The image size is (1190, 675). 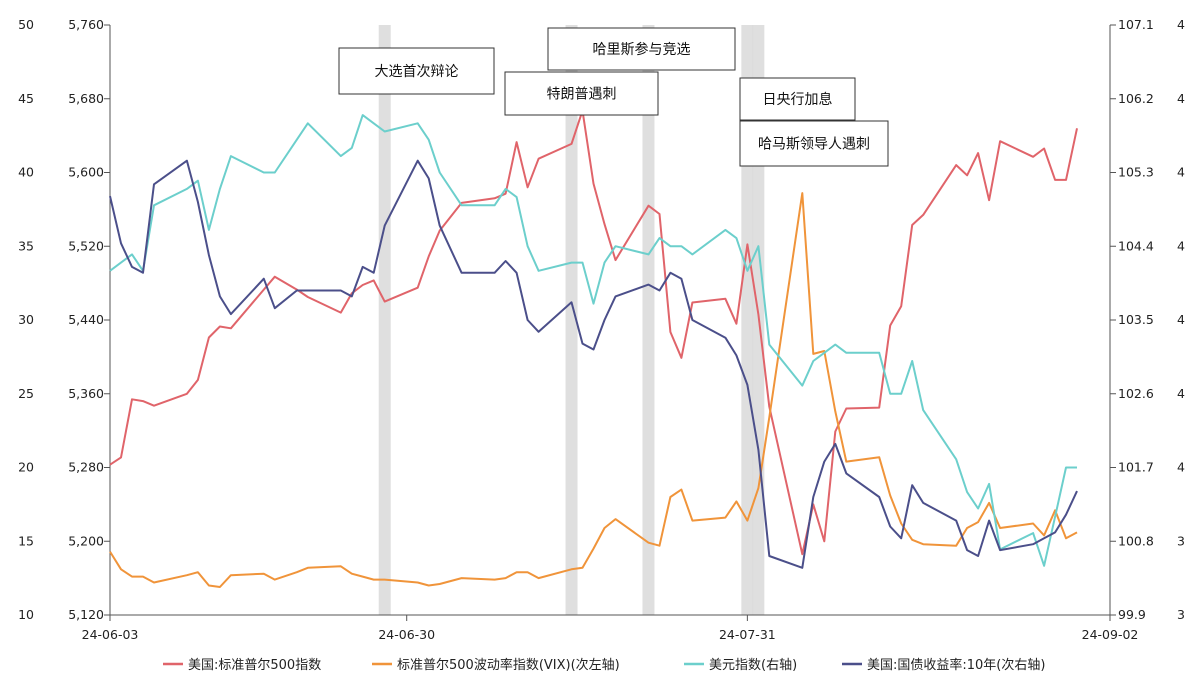 What do you see at coordinates (86, 245) in the screenshot?
I see `spx-tick-label: 5,520` at bounding box center [86, 245].